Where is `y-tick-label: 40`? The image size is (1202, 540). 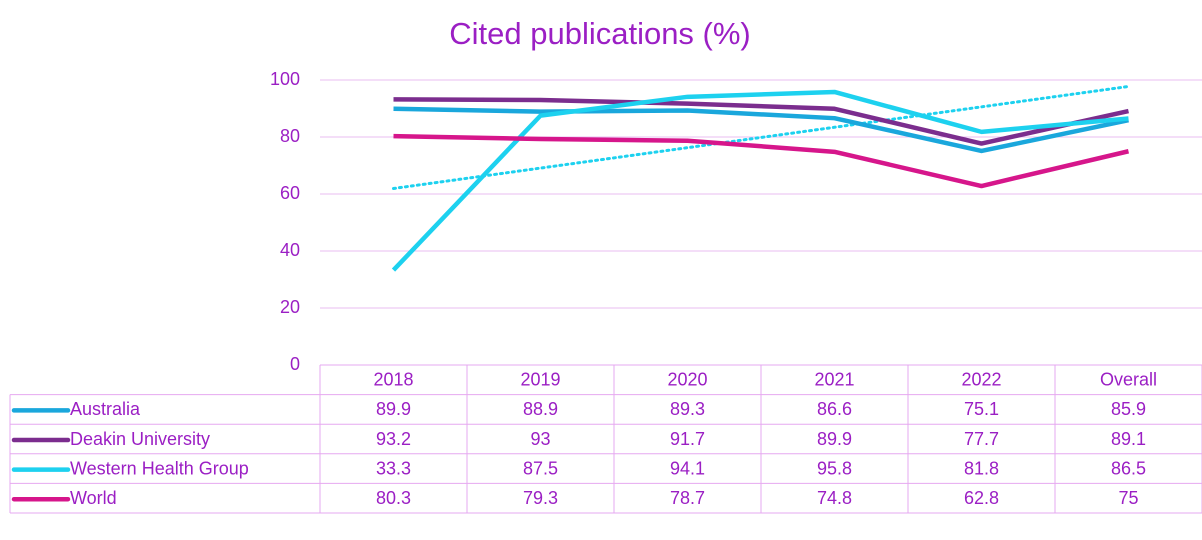
y-tick-label: 40 is located at coordinates (290, 250).